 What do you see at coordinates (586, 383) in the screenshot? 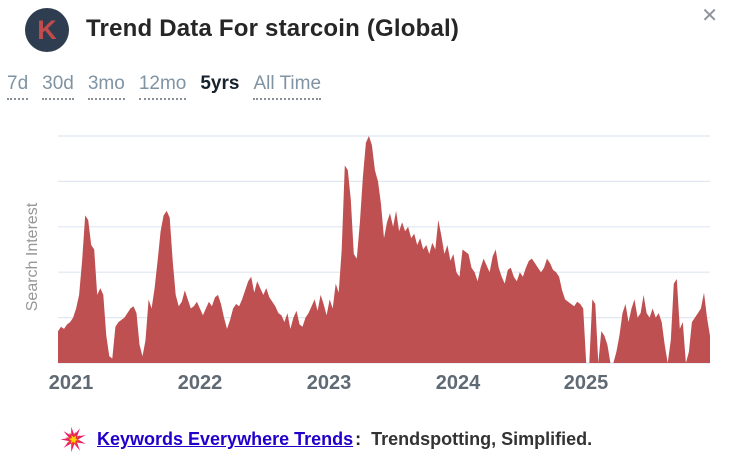
I see `x-tick-2025: 2025` at bounding box center [586, 383].